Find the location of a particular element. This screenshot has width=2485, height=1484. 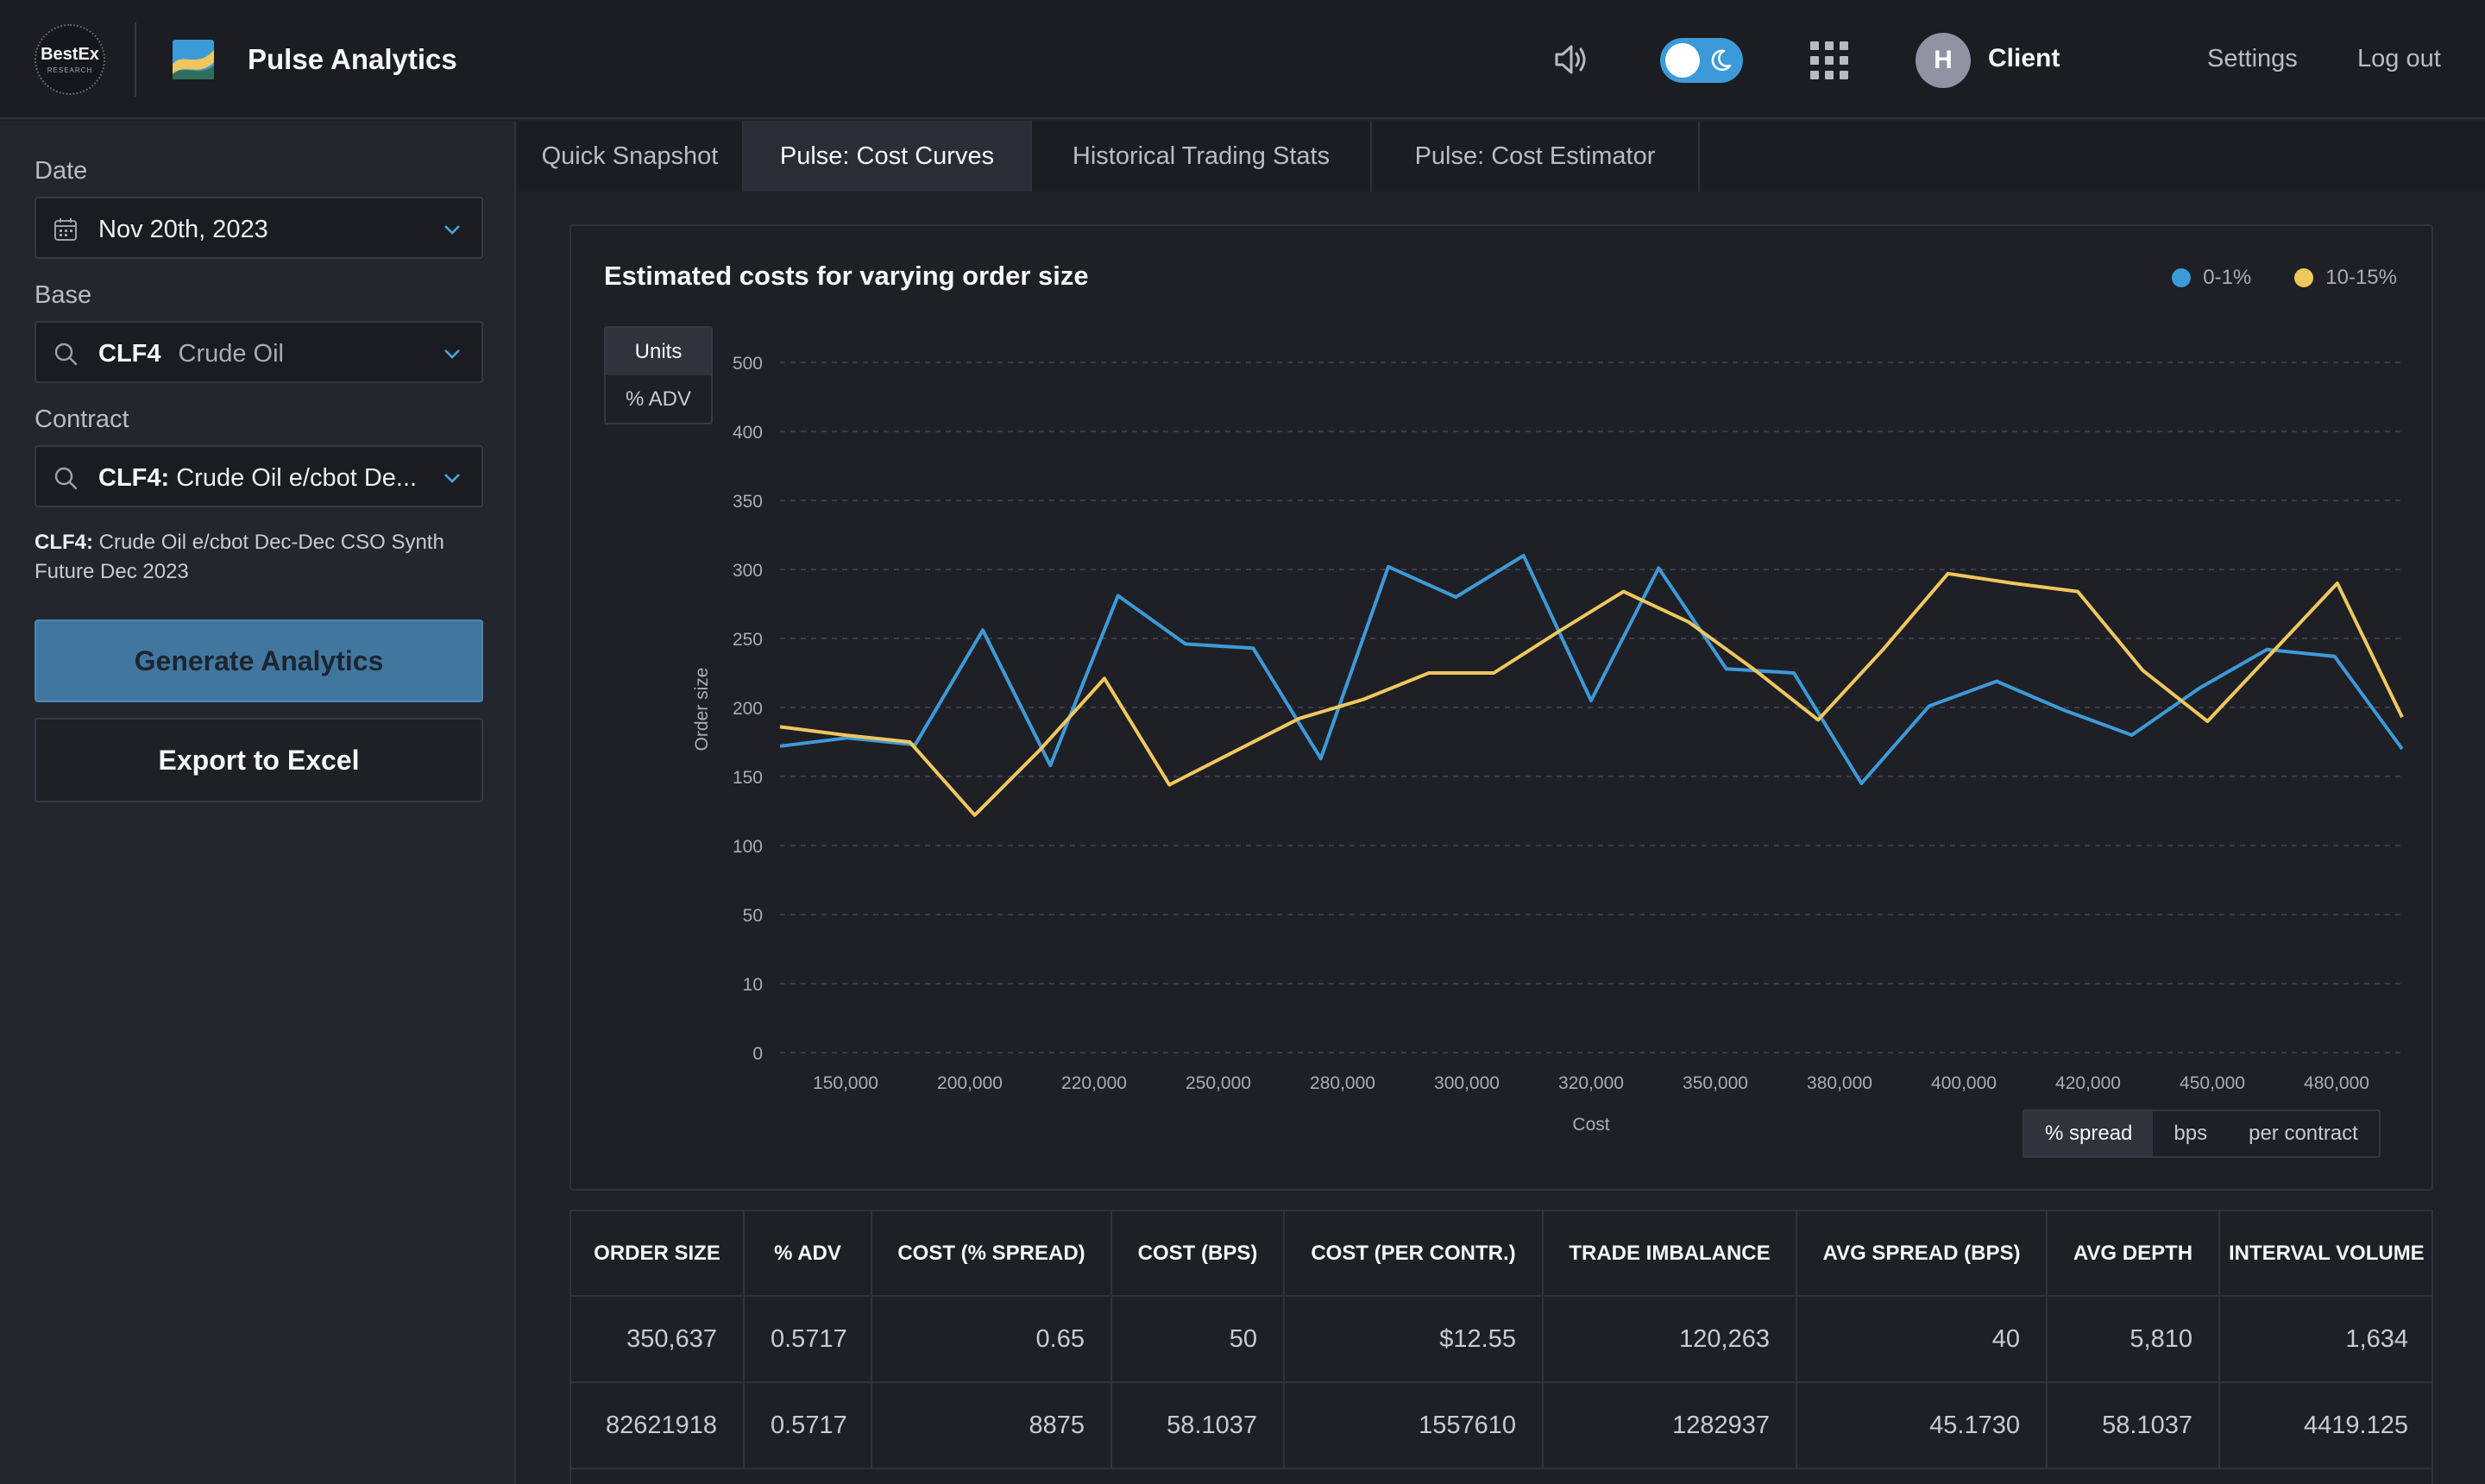

table-cell: 1557610 is located at coordinates (1414, 1425).